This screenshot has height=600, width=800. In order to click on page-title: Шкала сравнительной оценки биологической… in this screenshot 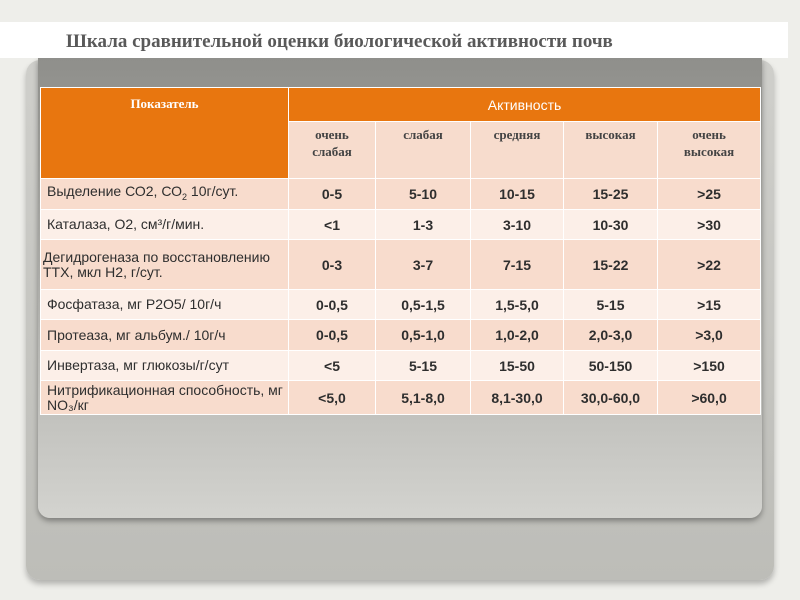, I will do `click(339, 41)`.